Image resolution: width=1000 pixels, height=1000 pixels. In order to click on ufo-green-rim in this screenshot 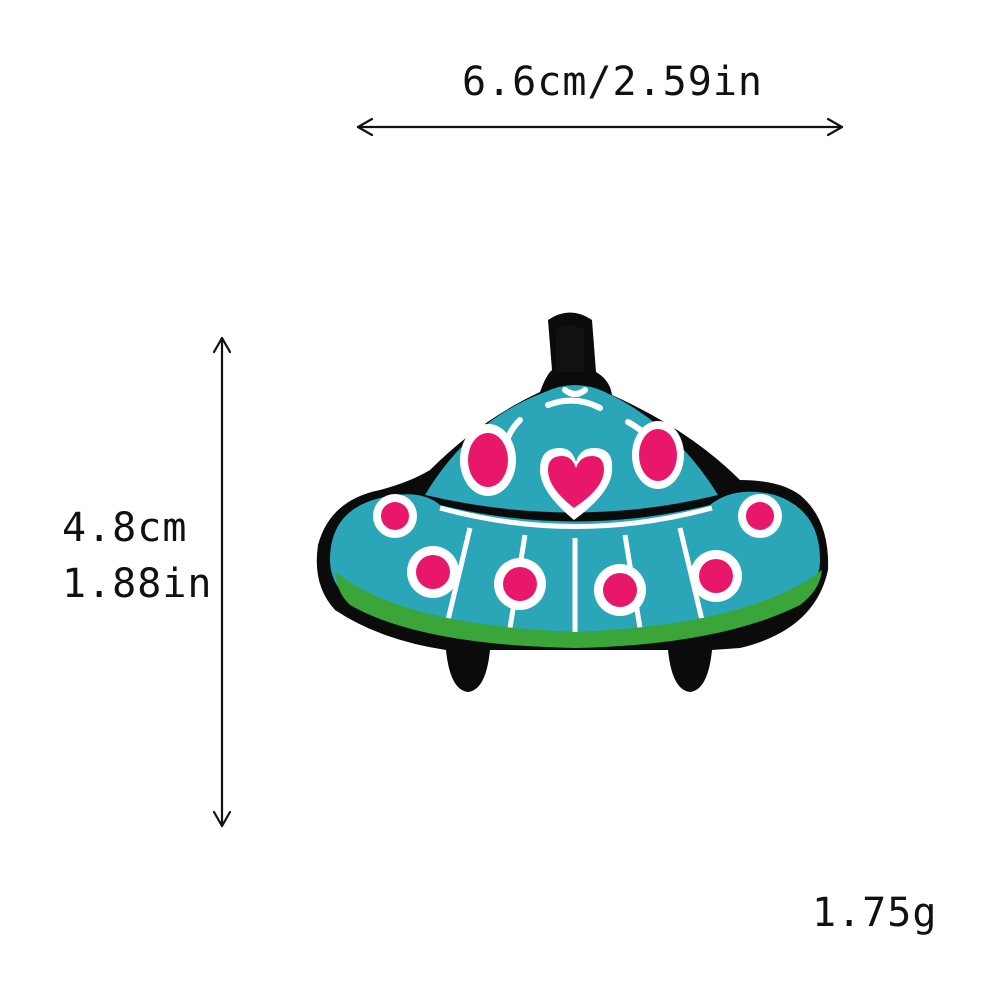, I will do `click(579, 609)`.